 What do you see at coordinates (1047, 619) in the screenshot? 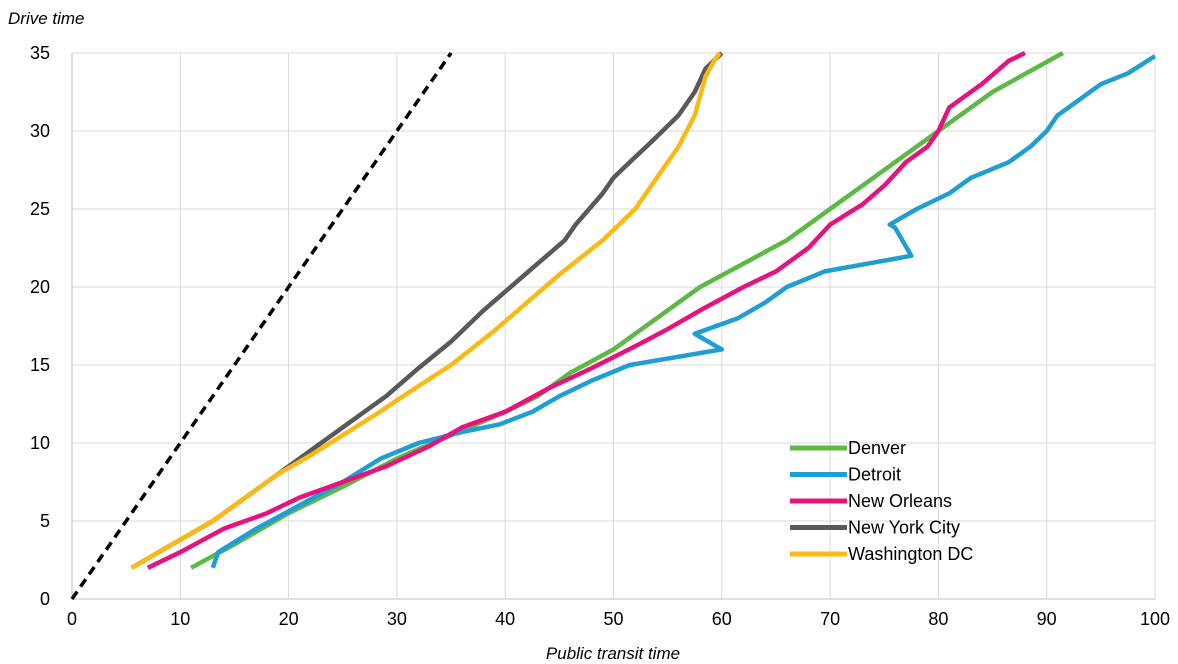
I see `x-tick-label: 90` at bounding box center [1047, 619].